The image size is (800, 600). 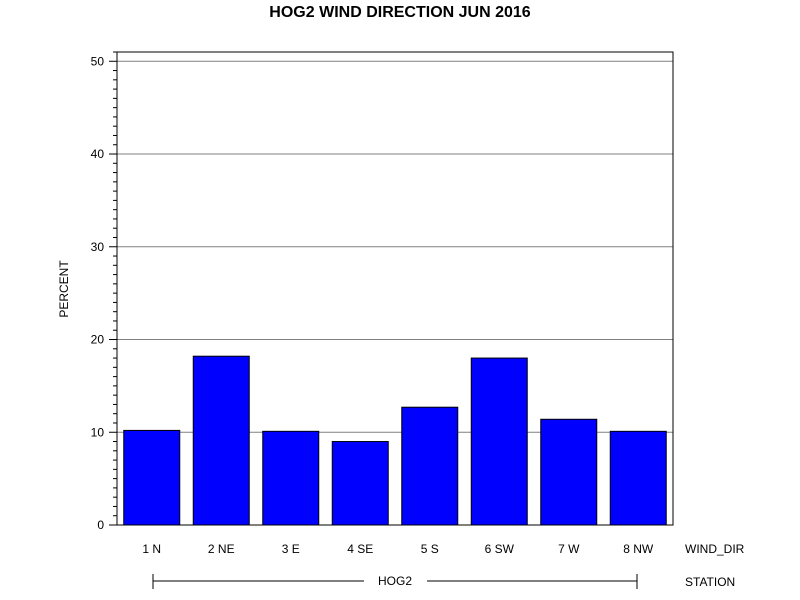 I want to click on y-tick-label: 30, so click(x=98, y=247).